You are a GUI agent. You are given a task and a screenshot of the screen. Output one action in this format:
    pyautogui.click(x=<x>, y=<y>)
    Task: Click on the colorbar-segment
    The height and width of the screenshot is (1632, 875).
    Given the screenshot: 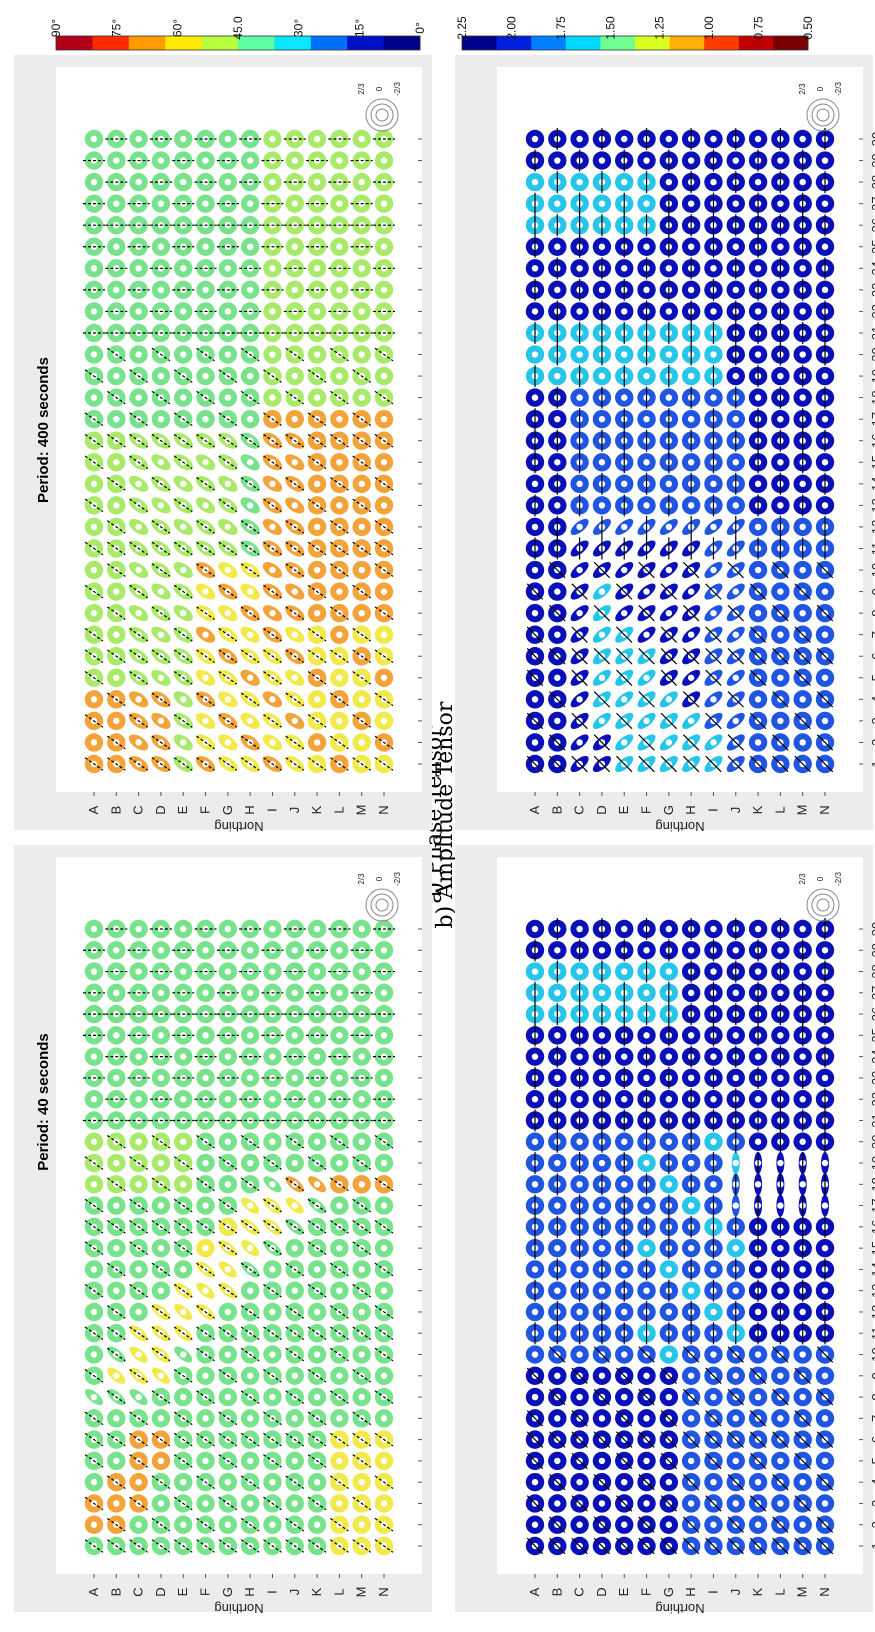 What is the action you would take?
    pyautogui.click(x=480, y=43)
    